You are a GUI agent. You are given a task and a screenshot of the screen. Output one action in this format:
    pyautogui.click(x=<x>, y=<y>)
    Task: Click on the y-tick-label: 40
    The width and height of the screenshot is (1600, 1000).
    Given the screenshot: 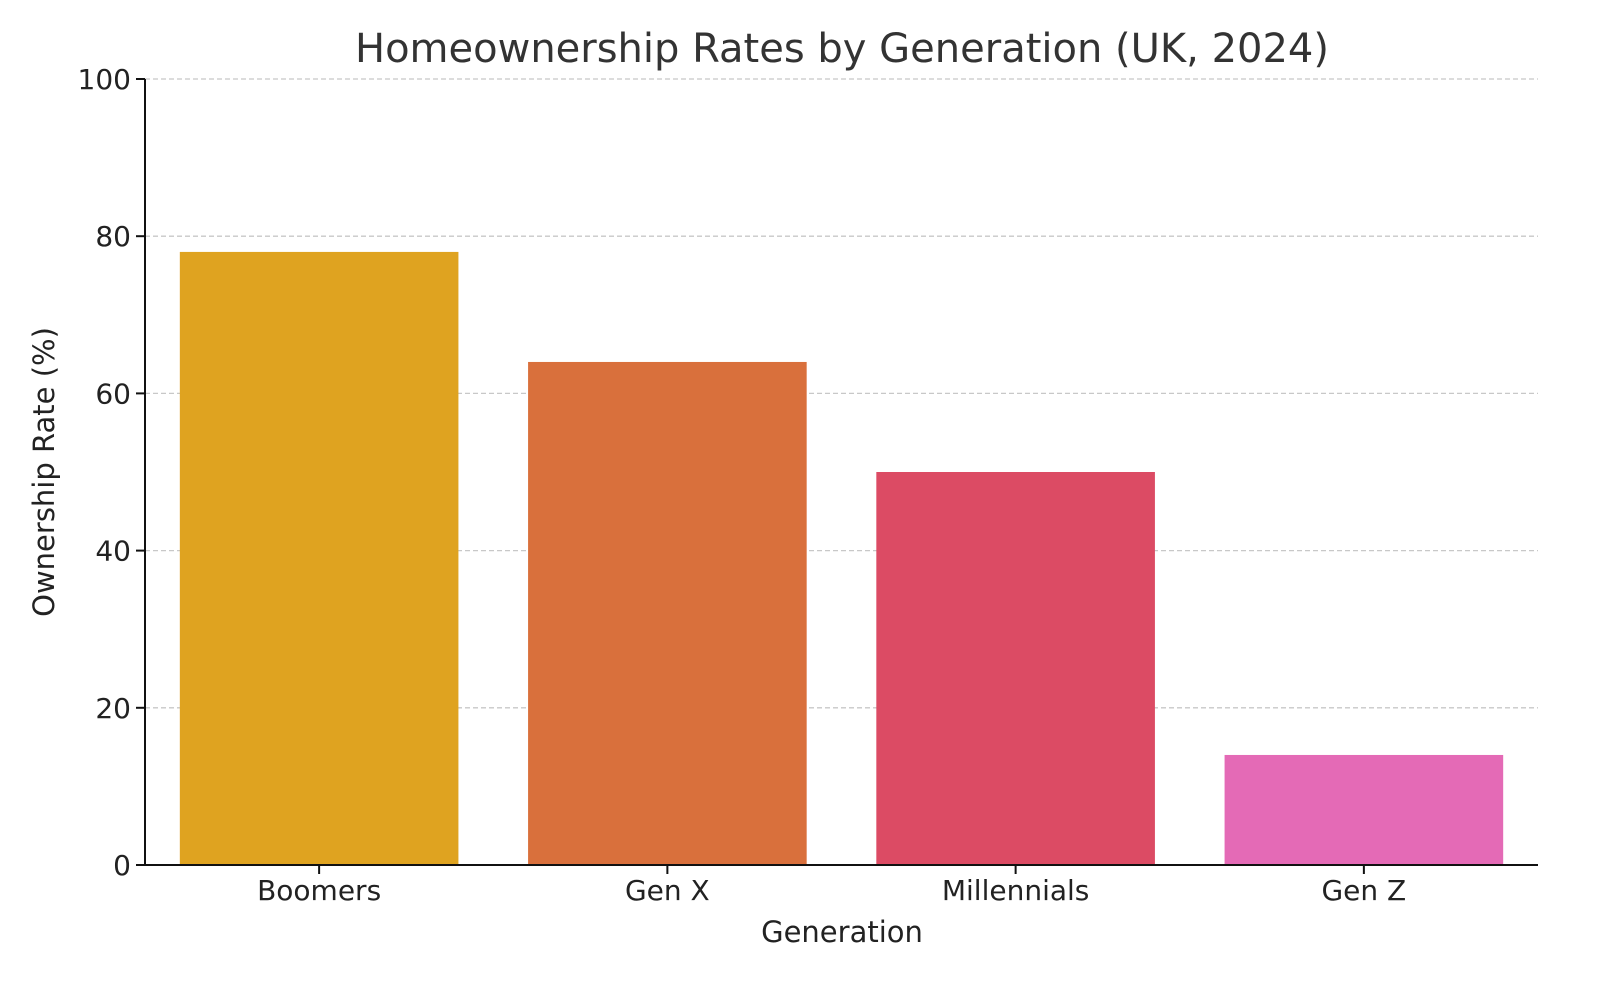 What is the action you would take?
    pyautogui.click(x=113, y=551)
    